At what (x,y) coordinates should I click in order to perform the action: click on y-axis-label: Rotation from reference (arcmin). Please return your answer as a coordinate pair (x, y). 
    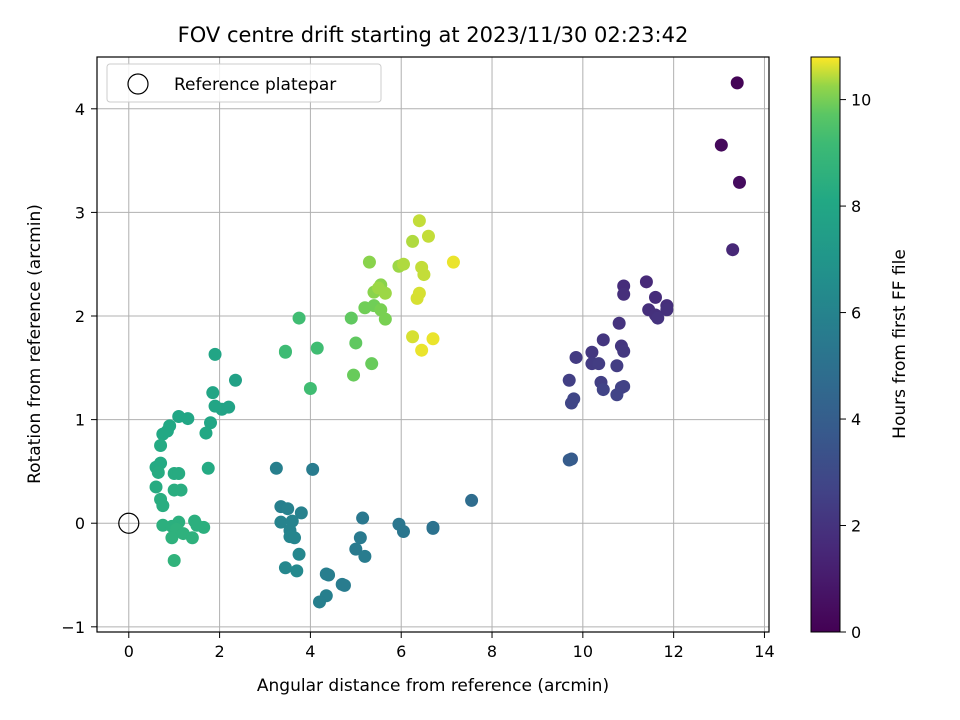
    Looking at the image, I should click on (35, 344).